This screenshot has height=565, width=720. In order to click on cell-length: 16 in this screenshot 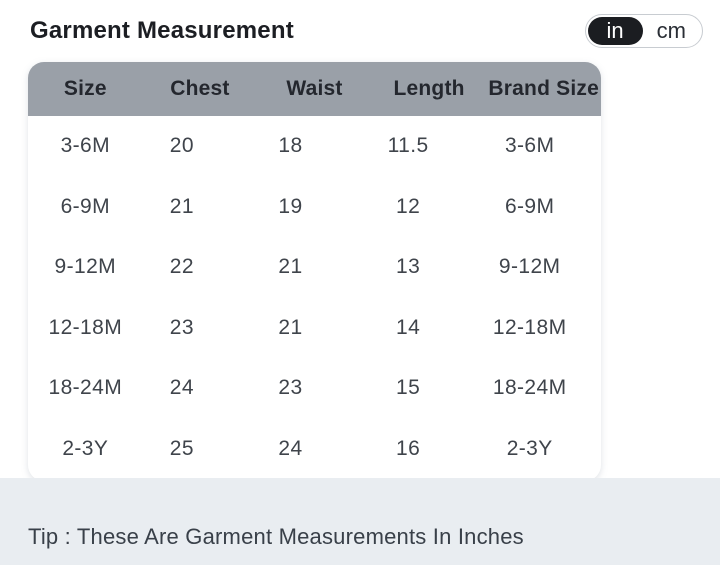, I will do `click(408, 448)`.